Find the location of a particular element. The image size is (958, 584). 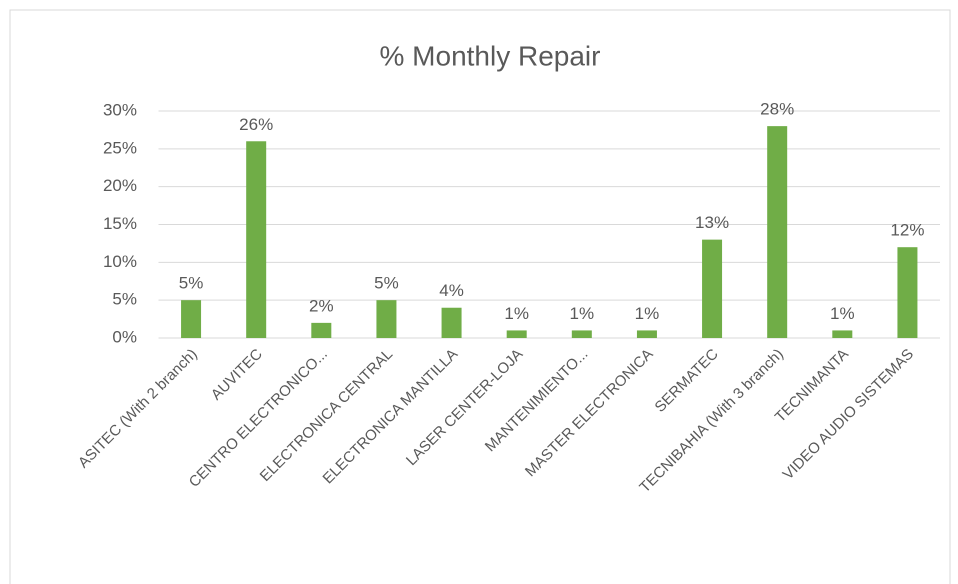

y-tick-label: 15% is located at coordinates (120, 223).